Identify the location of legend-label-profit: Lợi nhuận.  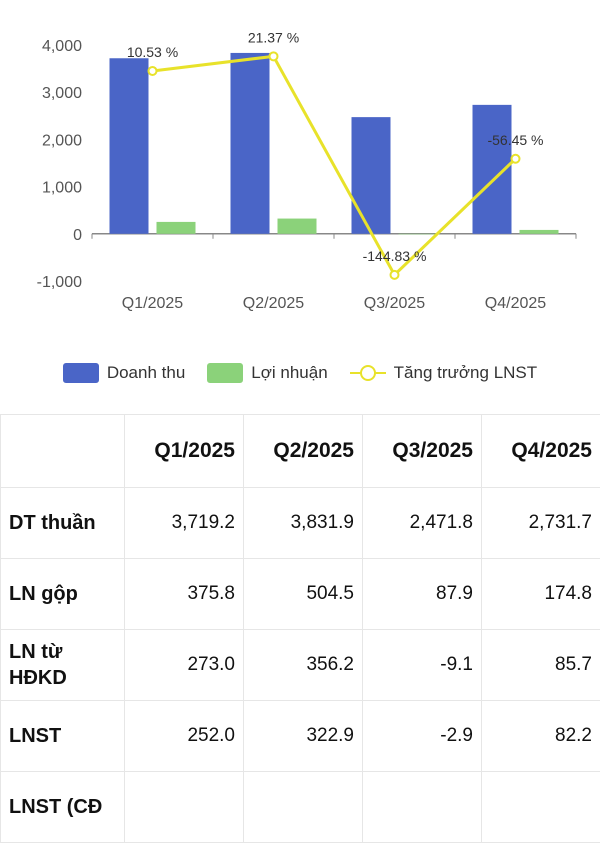
(289, 373).